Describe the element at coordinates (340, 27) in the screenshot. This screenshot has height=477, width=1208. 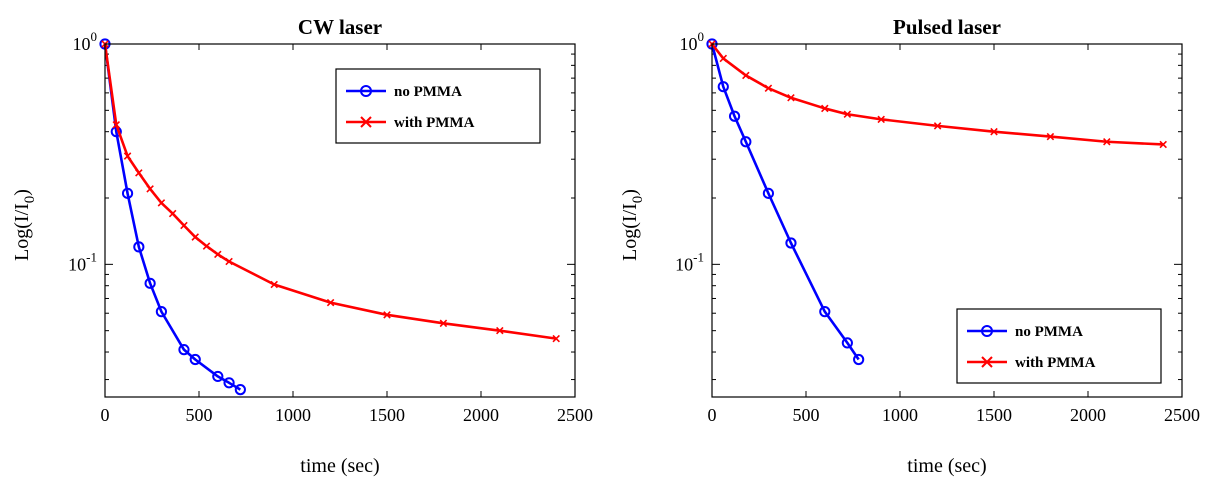
I see `chart-title: CW laser` at that location.